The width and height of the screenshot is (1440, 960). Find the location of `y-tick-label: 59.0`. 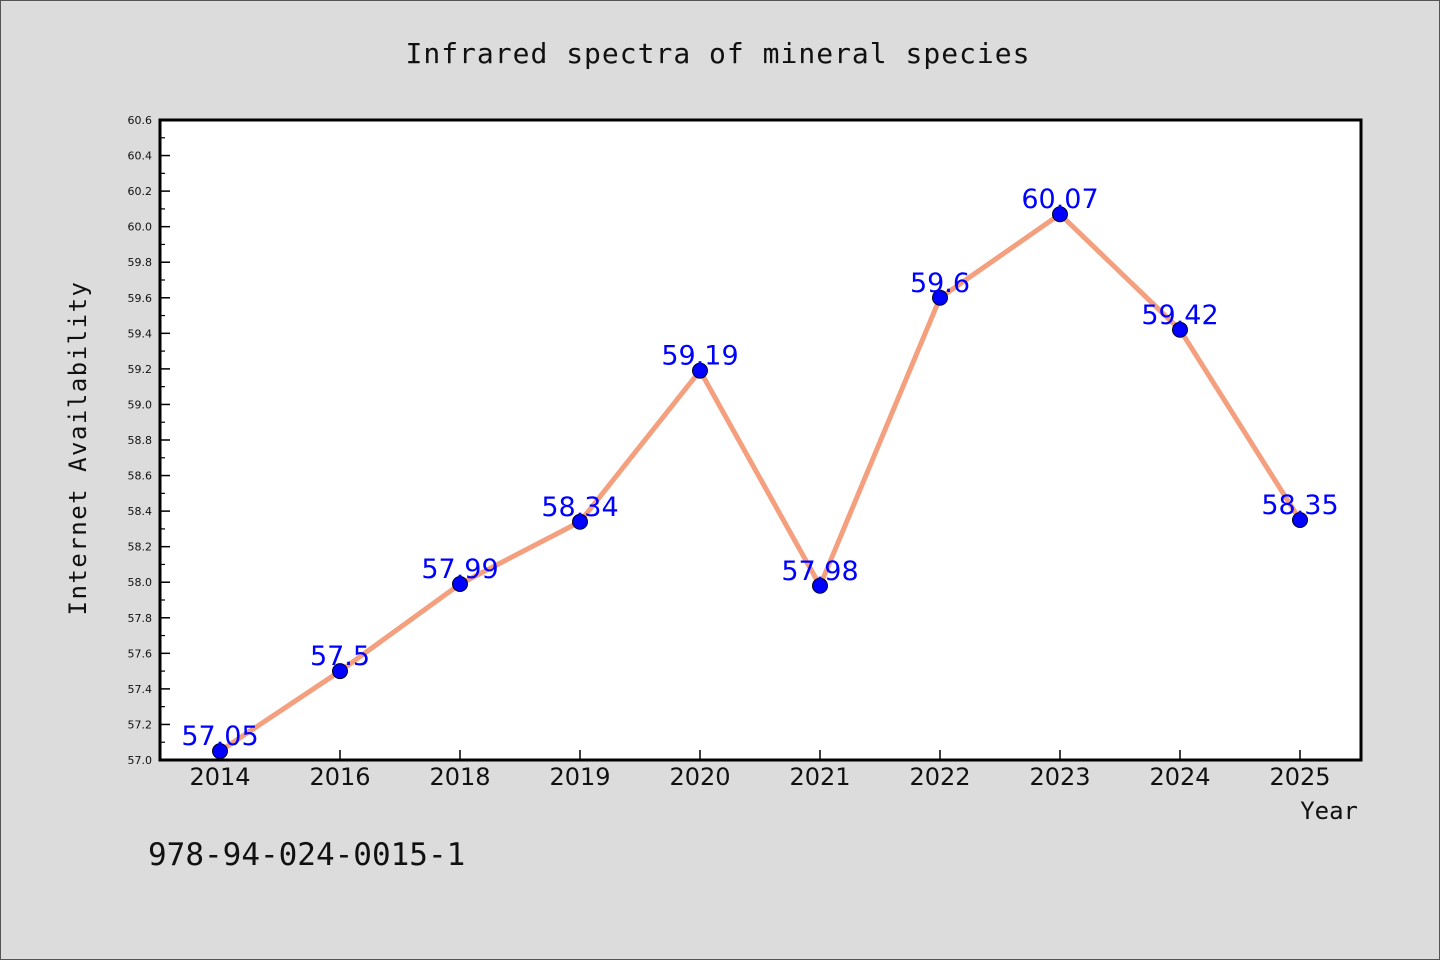

y-tick-label: 59.0 is located at coordinates (140, 404).